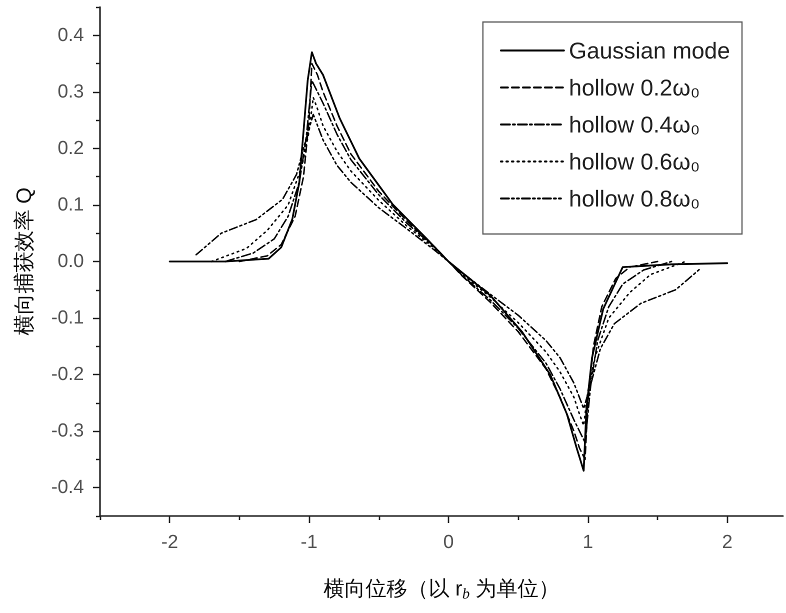 The height and width of the screenshot is (613, 786). Describe the element at coordinates (169, 542) in the screenshot. I see `x-tick-label: -2` at that location.